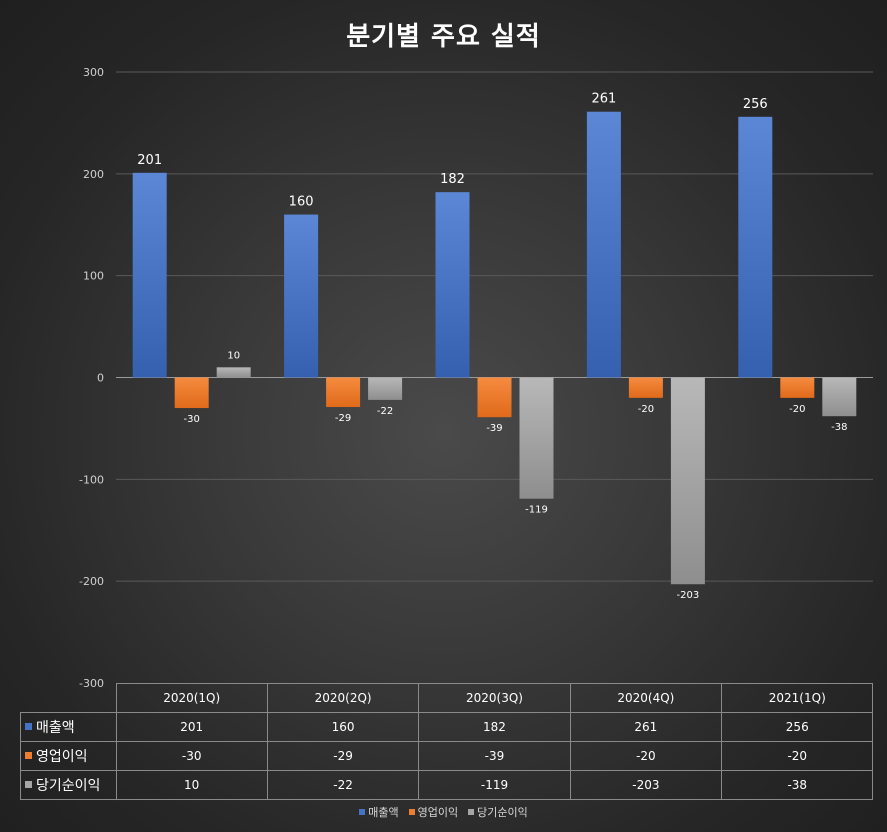  What do you see at coordinates (494, 727) in the screenshot?
I see `table-cell: 182` at bounding box center [494, 727].